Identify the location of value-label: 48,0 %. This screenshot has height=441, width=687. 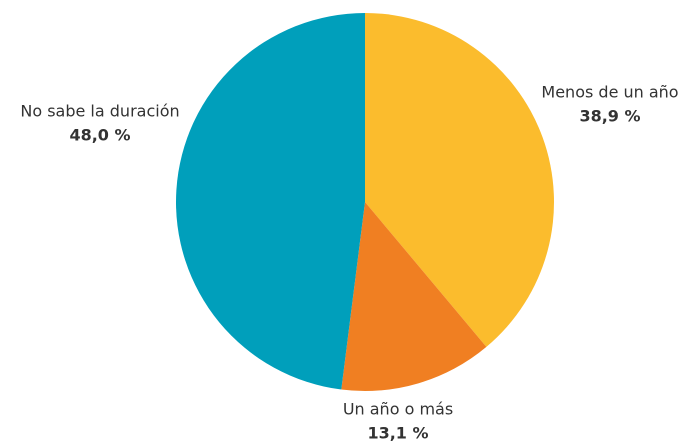
(99, 135).